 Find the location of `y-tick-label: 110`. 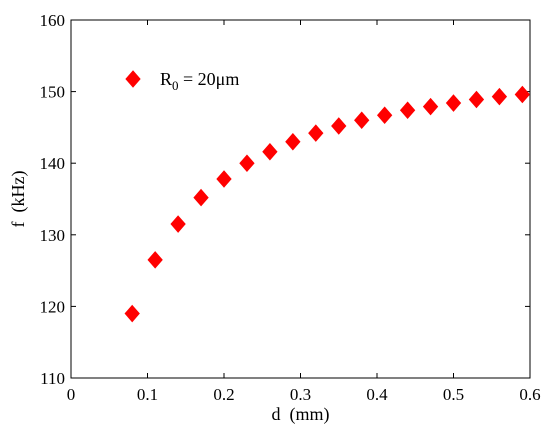

y-tick-label: 110 is located at coordinates (52, 378).